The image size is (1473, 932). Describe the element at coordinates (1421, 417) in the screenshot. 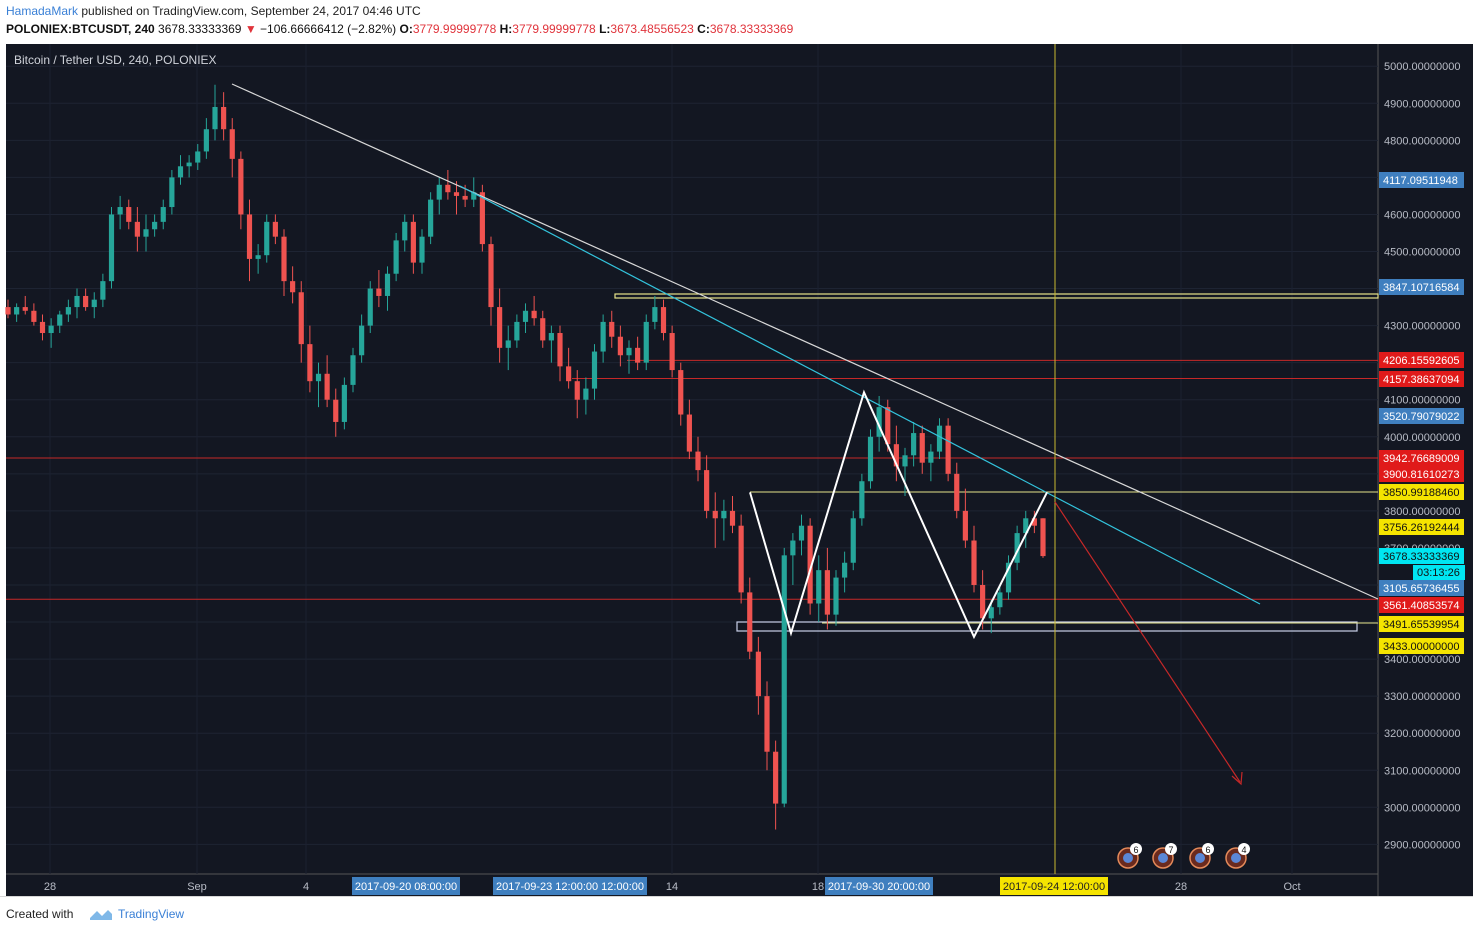

I see `price-level-label: 3520.79079022` at that location.